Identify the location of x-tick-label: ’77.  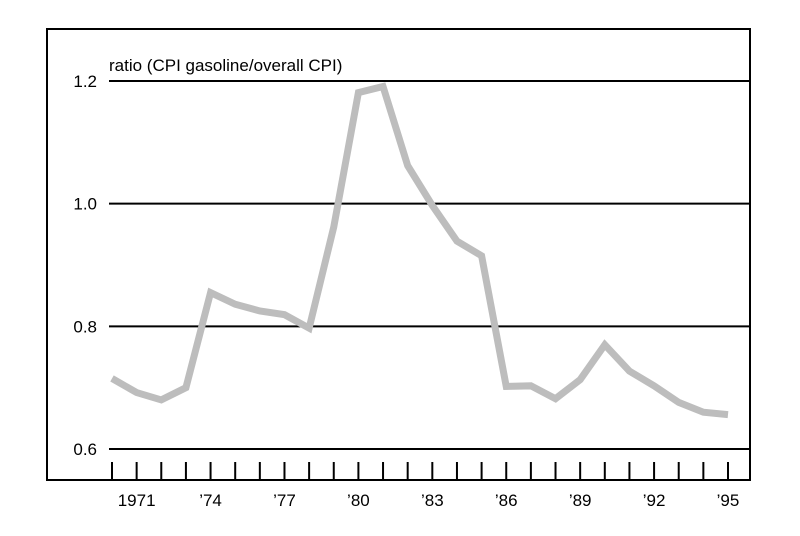
(284, 500).